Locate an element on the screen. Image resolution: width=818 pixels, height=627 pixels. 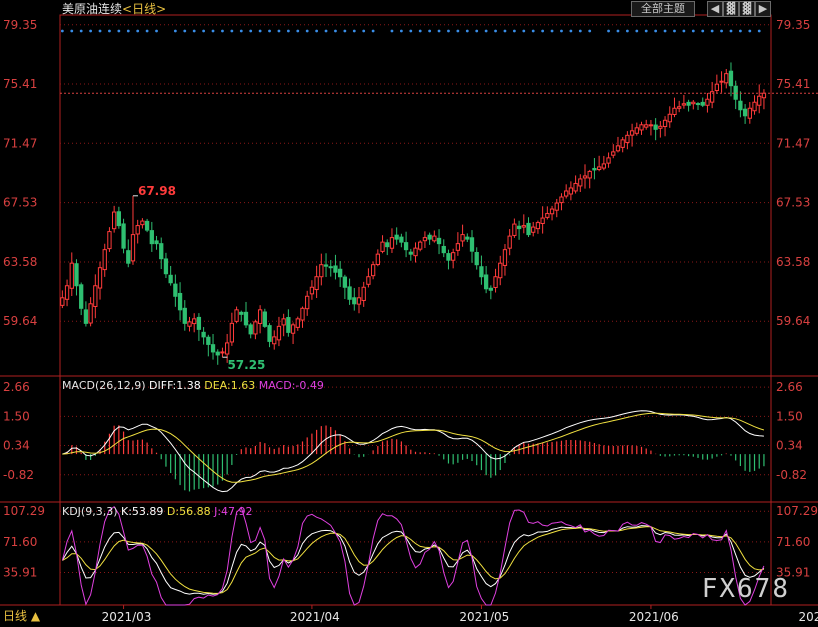
kdj-axis-right-tick-0: 107.29 is located at coordinates (797, 511).